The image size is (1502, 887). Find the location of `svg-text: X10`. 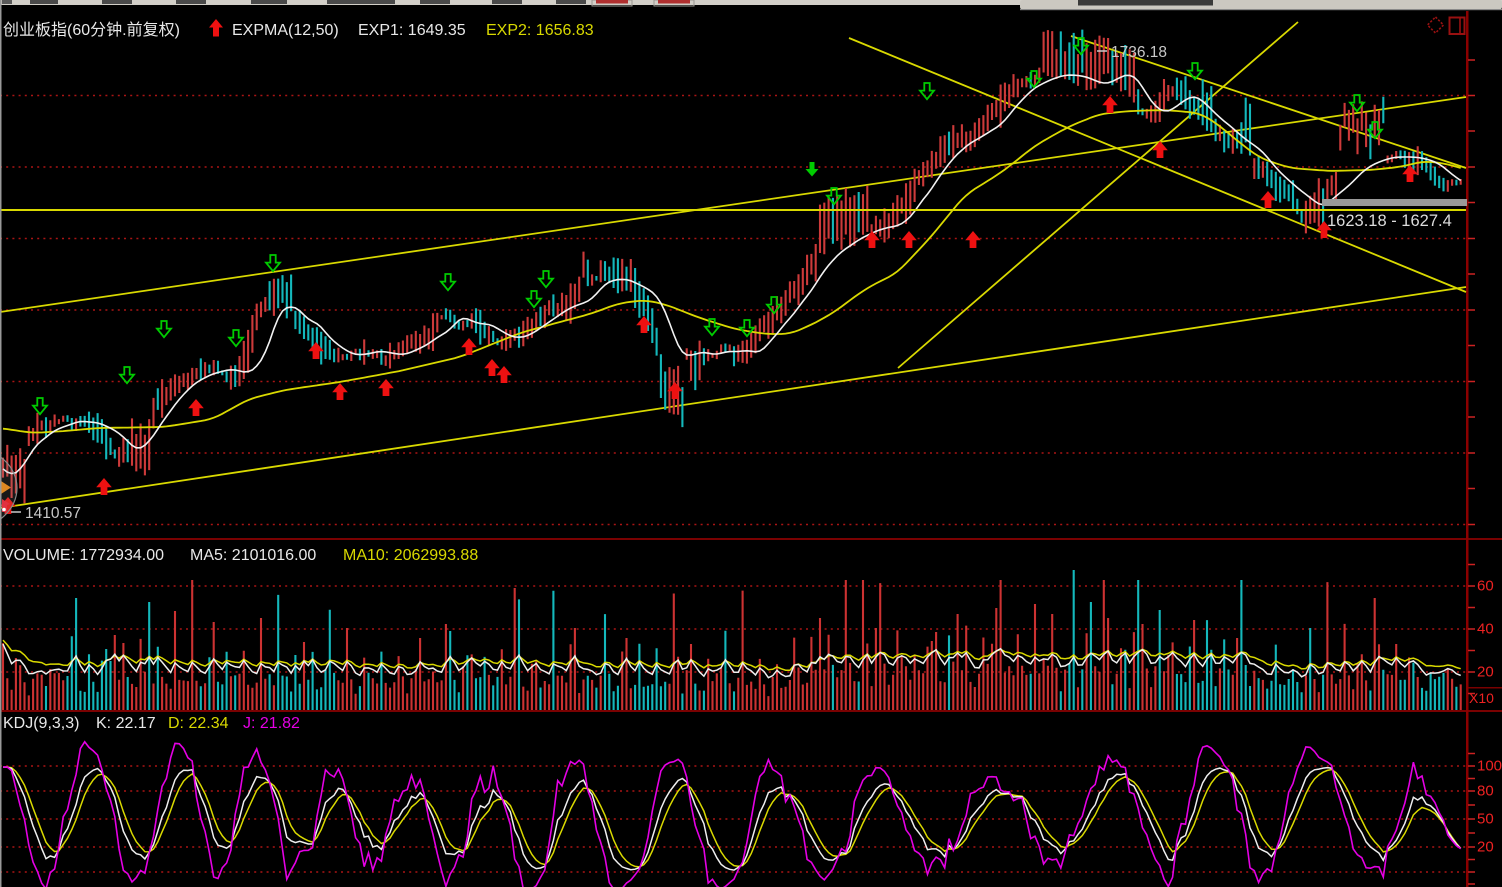

svg-text: X10 is located at coordinates (1481, 698).